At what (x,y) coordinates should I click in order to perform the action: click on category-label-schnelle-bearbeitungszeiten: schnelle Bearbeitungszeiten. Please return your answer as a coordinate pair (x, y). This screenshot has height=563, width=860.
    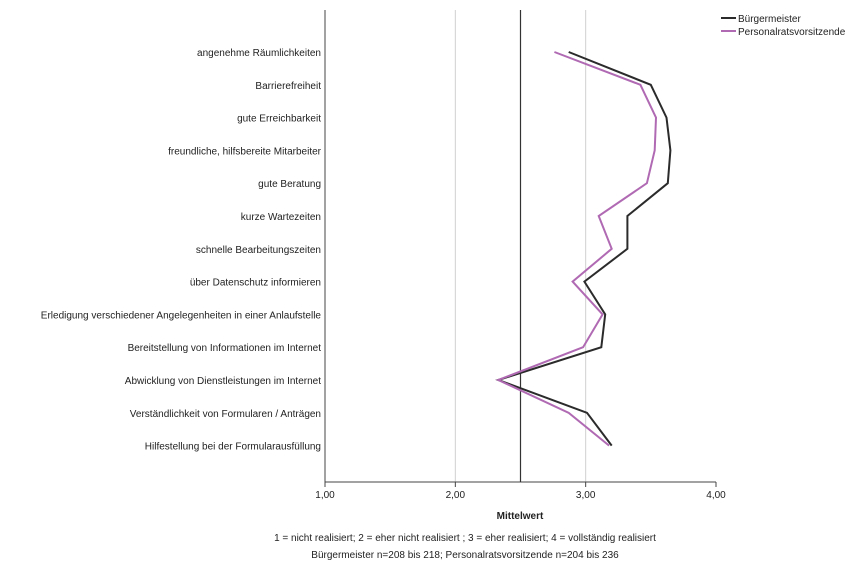
    Looking at the image, I should click on (258, 250).